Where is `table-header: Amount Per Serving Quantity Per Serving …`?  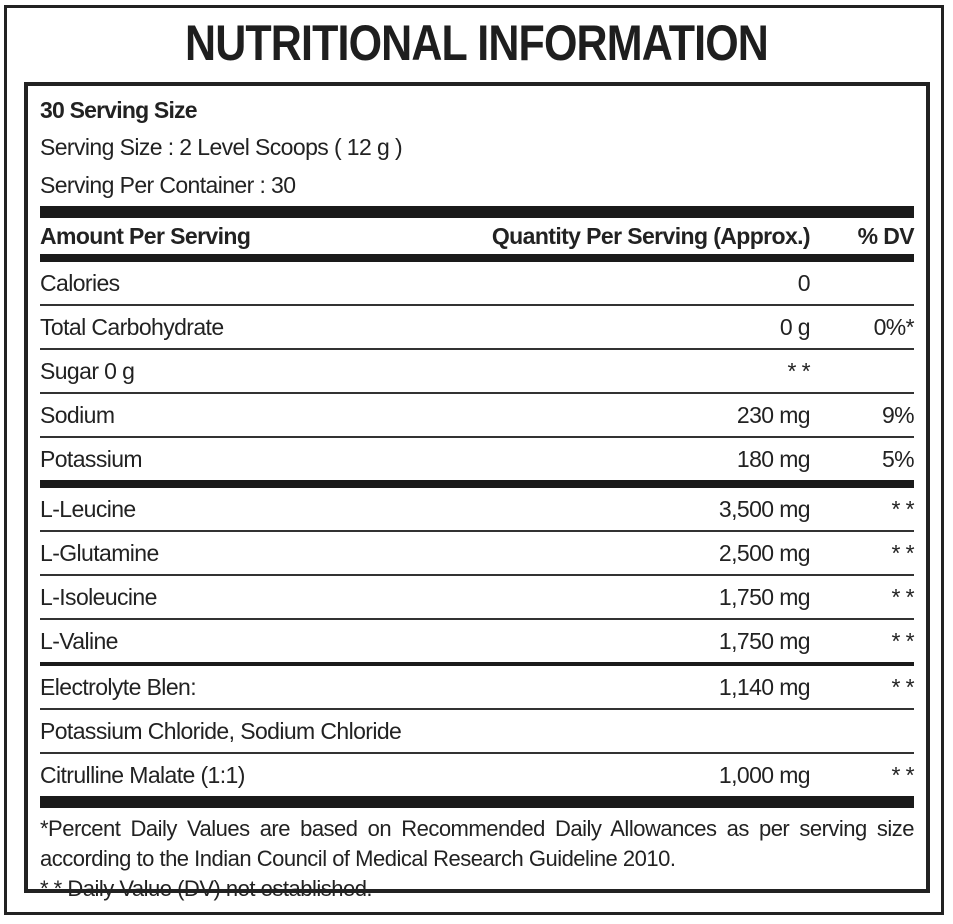 table-header: Amount Per Serving Quantity Per Serving … is located at coordinates (477, 236).